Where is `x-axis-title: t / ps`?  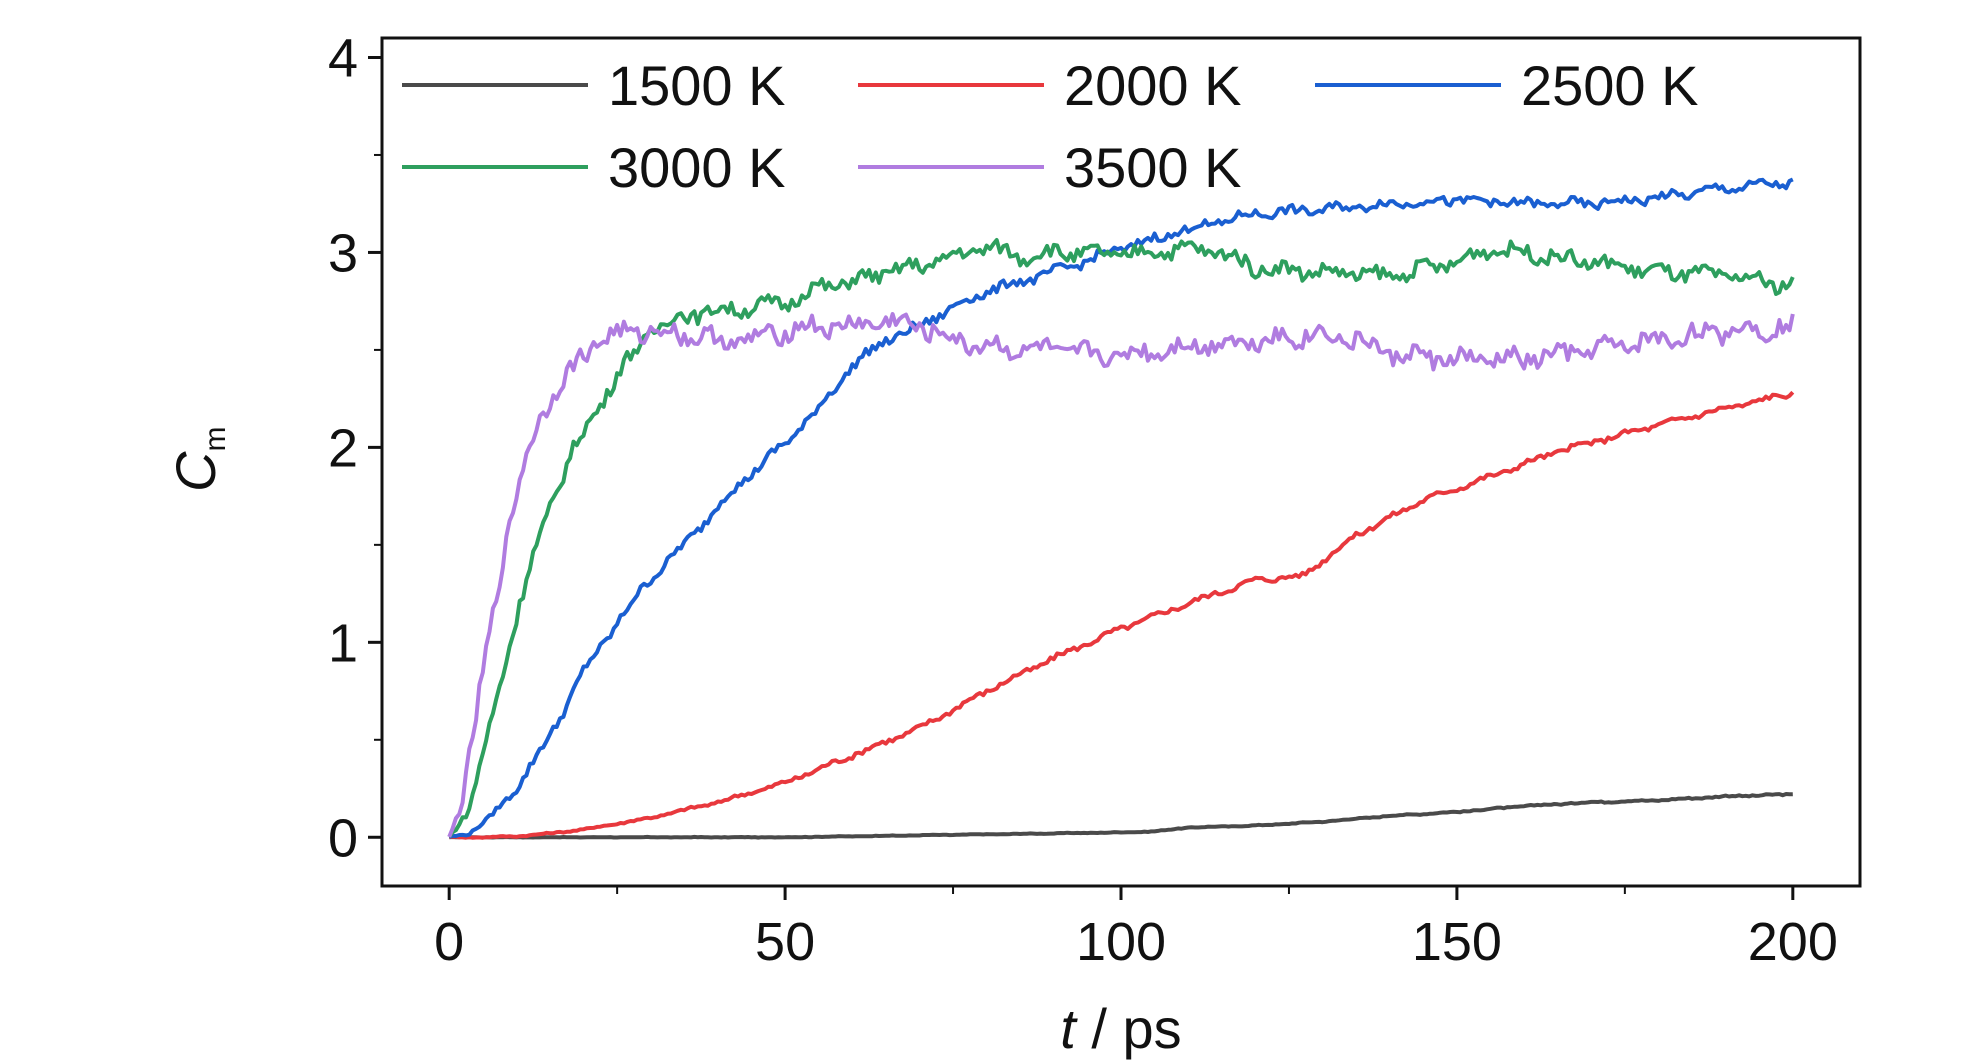 x-axis-title: t / ps is located at coordinates (1120, 1028).